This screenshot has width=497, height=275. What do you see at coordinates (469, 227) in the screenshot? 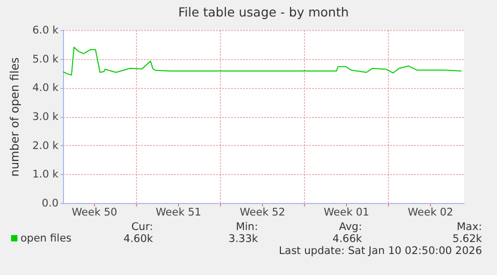
I see `text: Max:` at bounding box center [469, 227].